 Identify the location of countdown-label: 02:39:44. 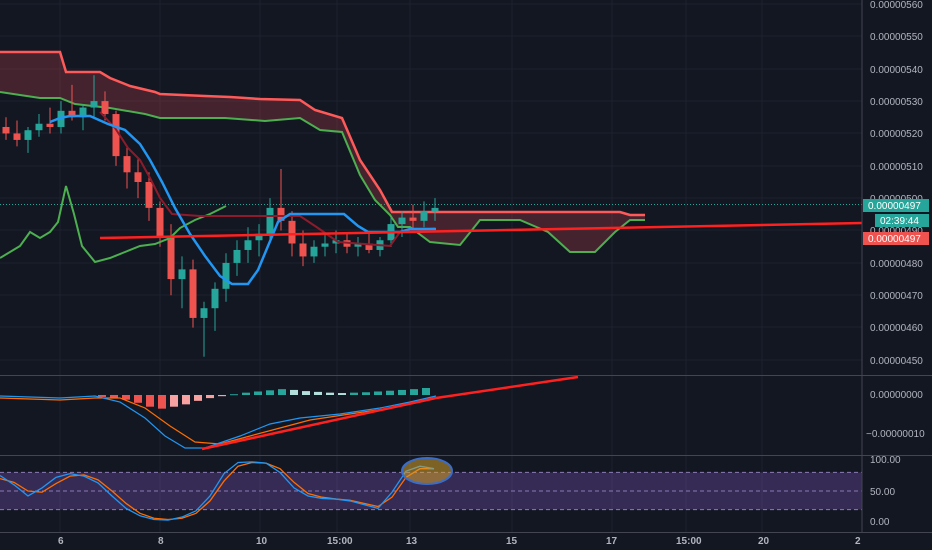
(899, 221).